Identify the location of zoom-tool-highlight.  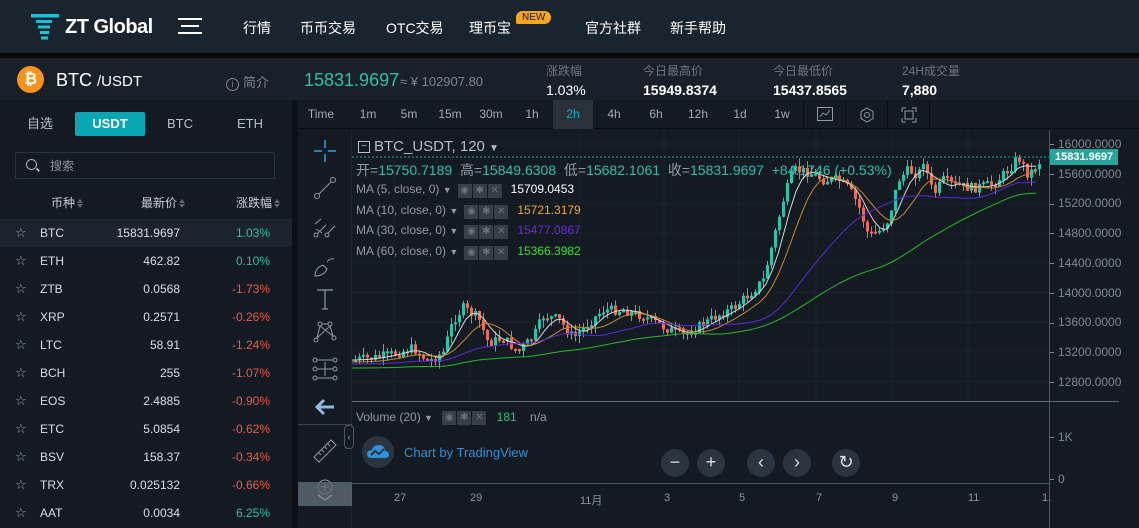
(325, 494).